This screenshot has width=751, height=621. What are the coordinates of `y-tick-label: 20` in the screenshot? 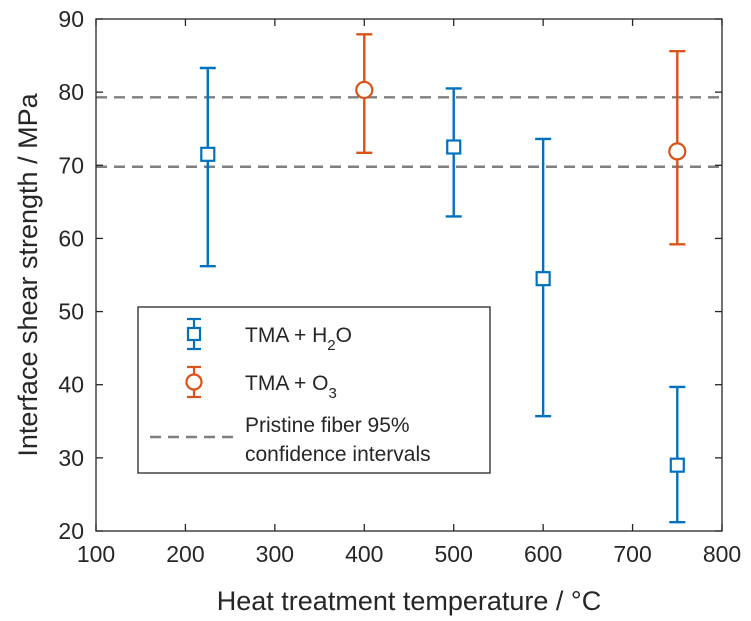 It's located at (71, 531).